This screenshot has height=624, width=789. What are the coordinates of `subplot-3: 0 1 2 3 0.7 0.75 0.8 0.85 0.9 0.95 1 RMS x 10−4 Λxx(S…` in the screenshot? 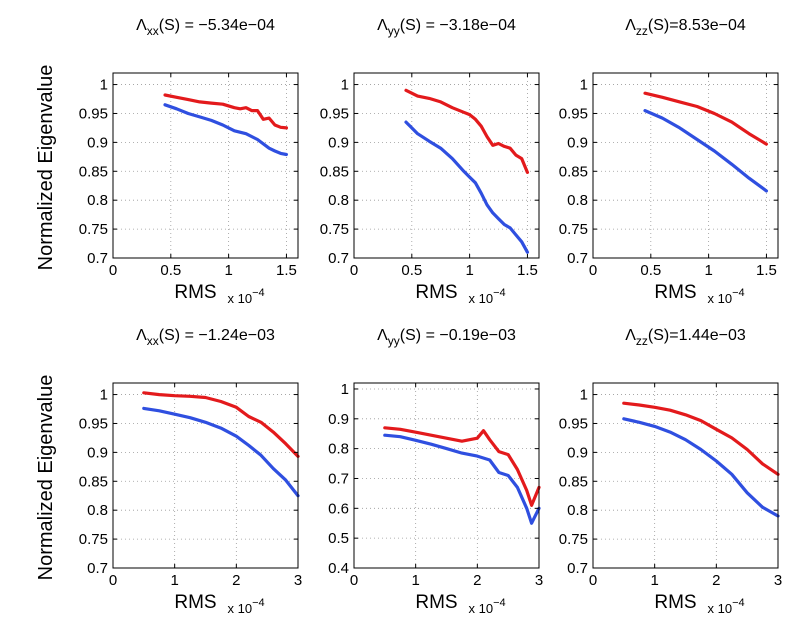 It's located at (190, 471).